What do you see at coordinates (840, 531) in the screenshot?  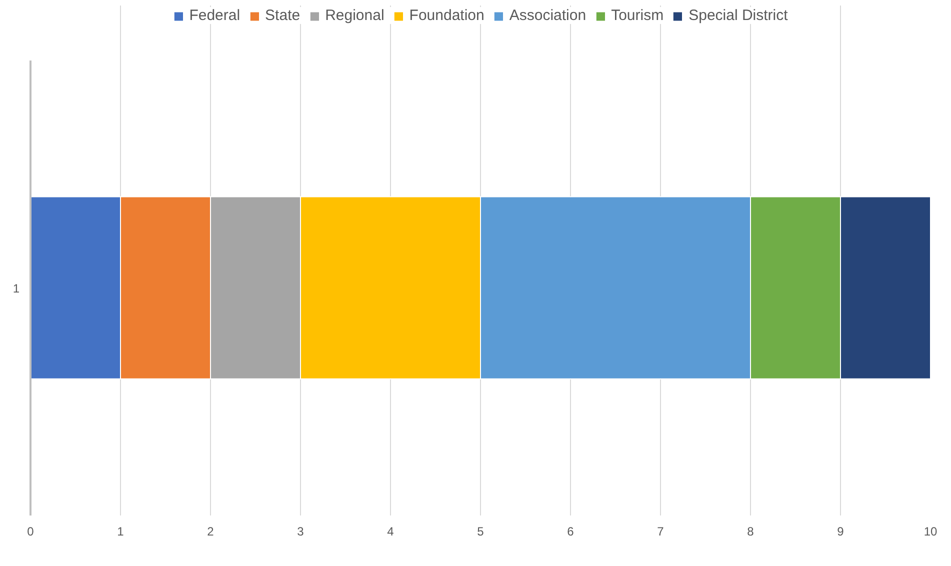 I see `x-tick-label: 9` at bounding box center [840, 531].